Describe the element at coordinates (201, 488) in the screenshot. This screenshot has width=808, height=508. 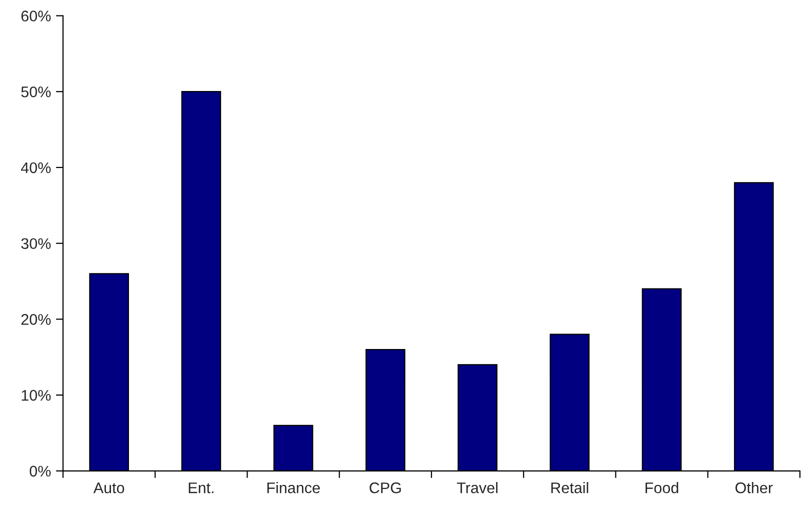
I see `x-tick-label: Ent.` at that location.